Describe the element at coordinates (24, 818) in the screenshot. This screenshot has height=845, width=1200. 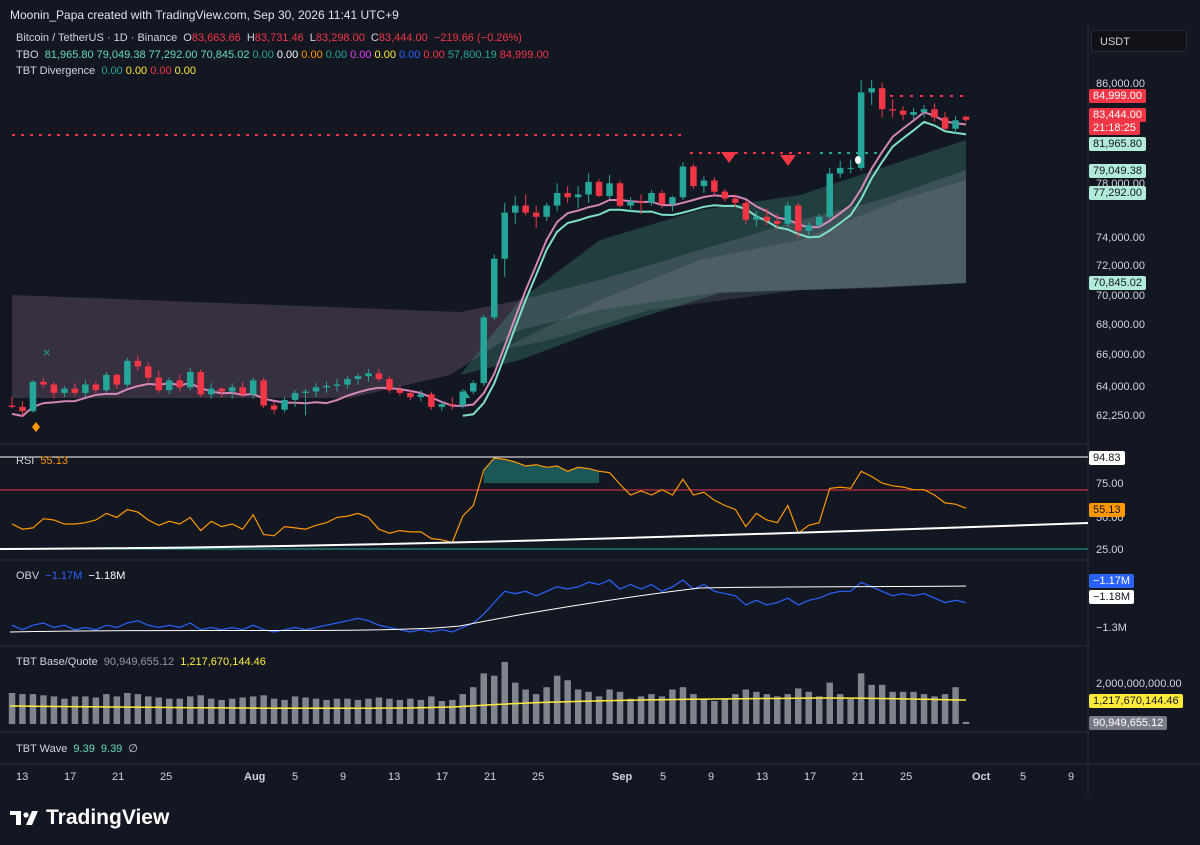
I see `tradingview-logo-icon` at that location.